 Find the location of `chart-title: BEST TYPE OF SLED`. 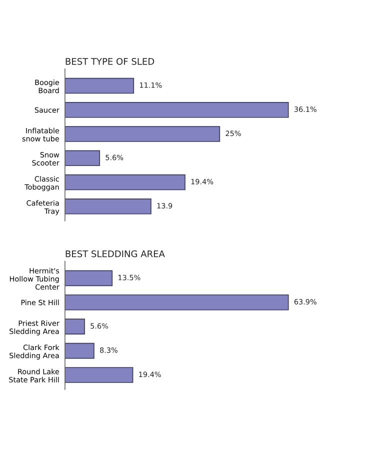

chart-title: BEST TYPE OF SLED is located at coordinates (110, 61).